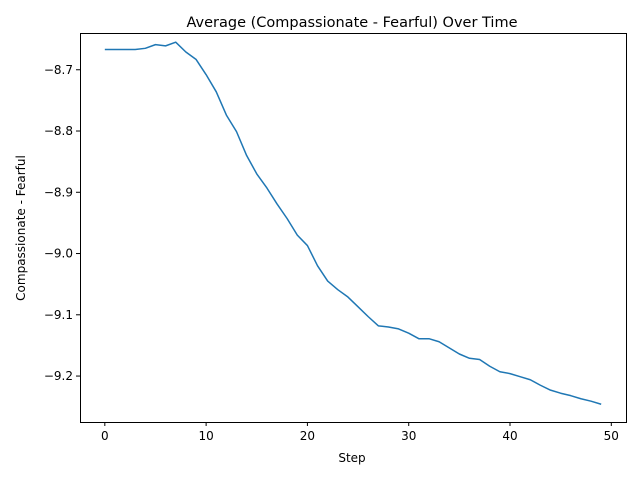  I want to click on y-axis: −8.7 −8.8 −8.9 −9.0 −9.1 −9.2, so click(62, 223).